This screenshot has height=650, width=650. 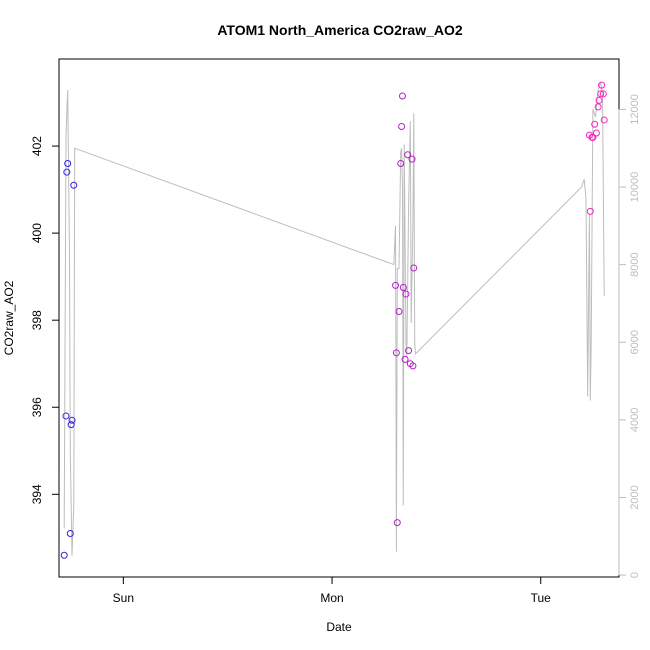 I want to click on y-tick-label: 402, so click(x=37, y=146).